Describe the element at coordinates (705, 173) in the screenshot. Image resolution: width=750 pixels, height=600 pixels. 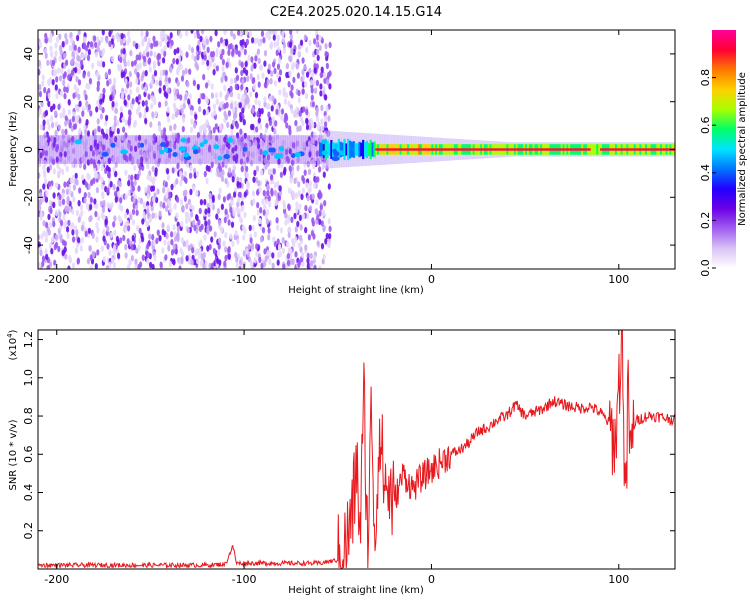
I see `colorbar-tick-label: 0.4` at that location.